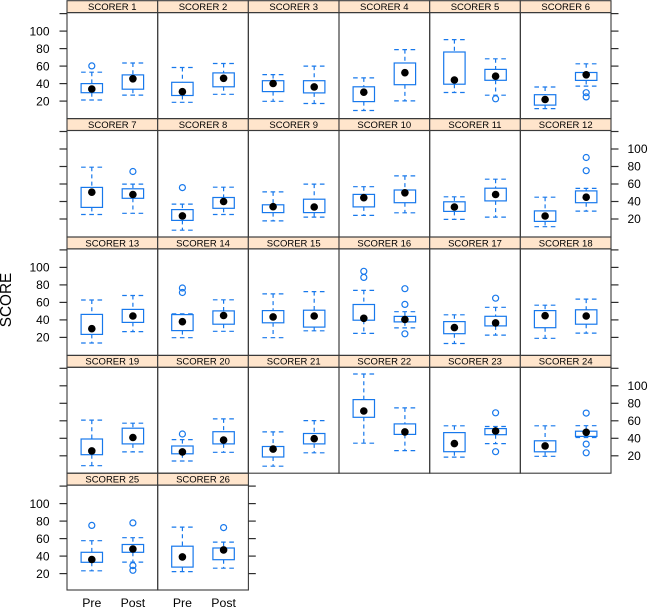  What do you see at coordinates (566, 243) in the screenshot?
I see `svg-text: SCORER 18` at bounding box center [566, 243].